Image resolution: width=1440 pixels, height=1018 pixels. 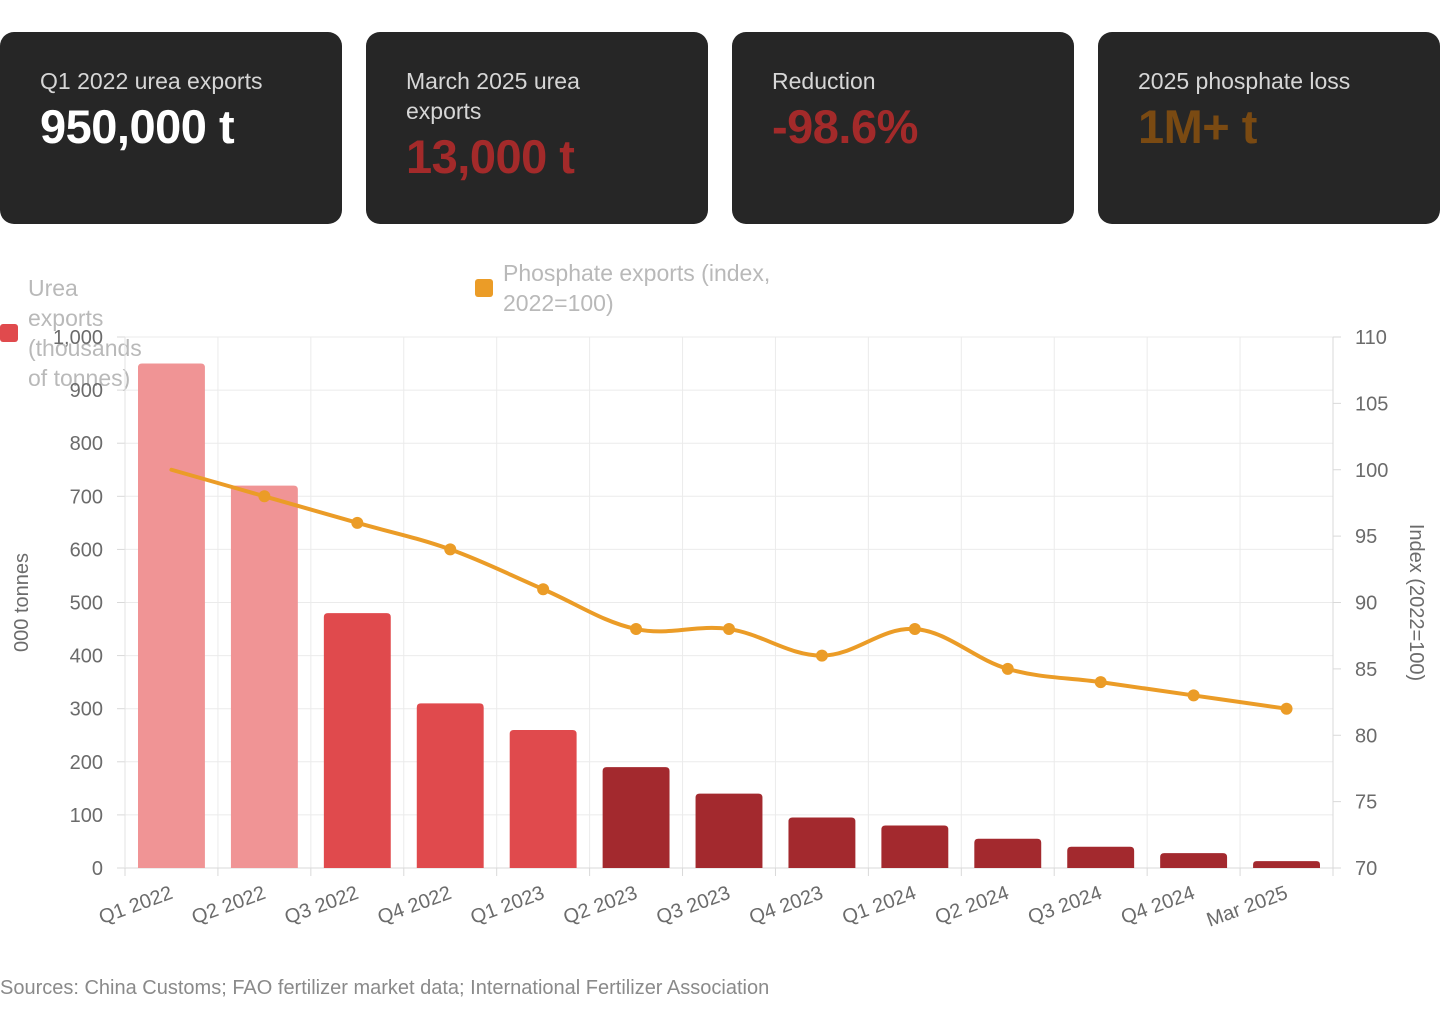 I want to click on y2-tick-label: 95, so click(x=1366, y=537).